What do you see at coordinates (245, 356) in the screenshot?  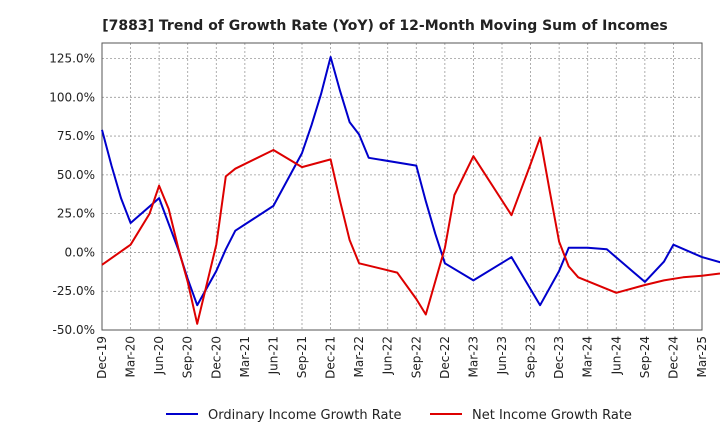 I see `x-tick-label: Mar-21` at bounding box center [245, 356].